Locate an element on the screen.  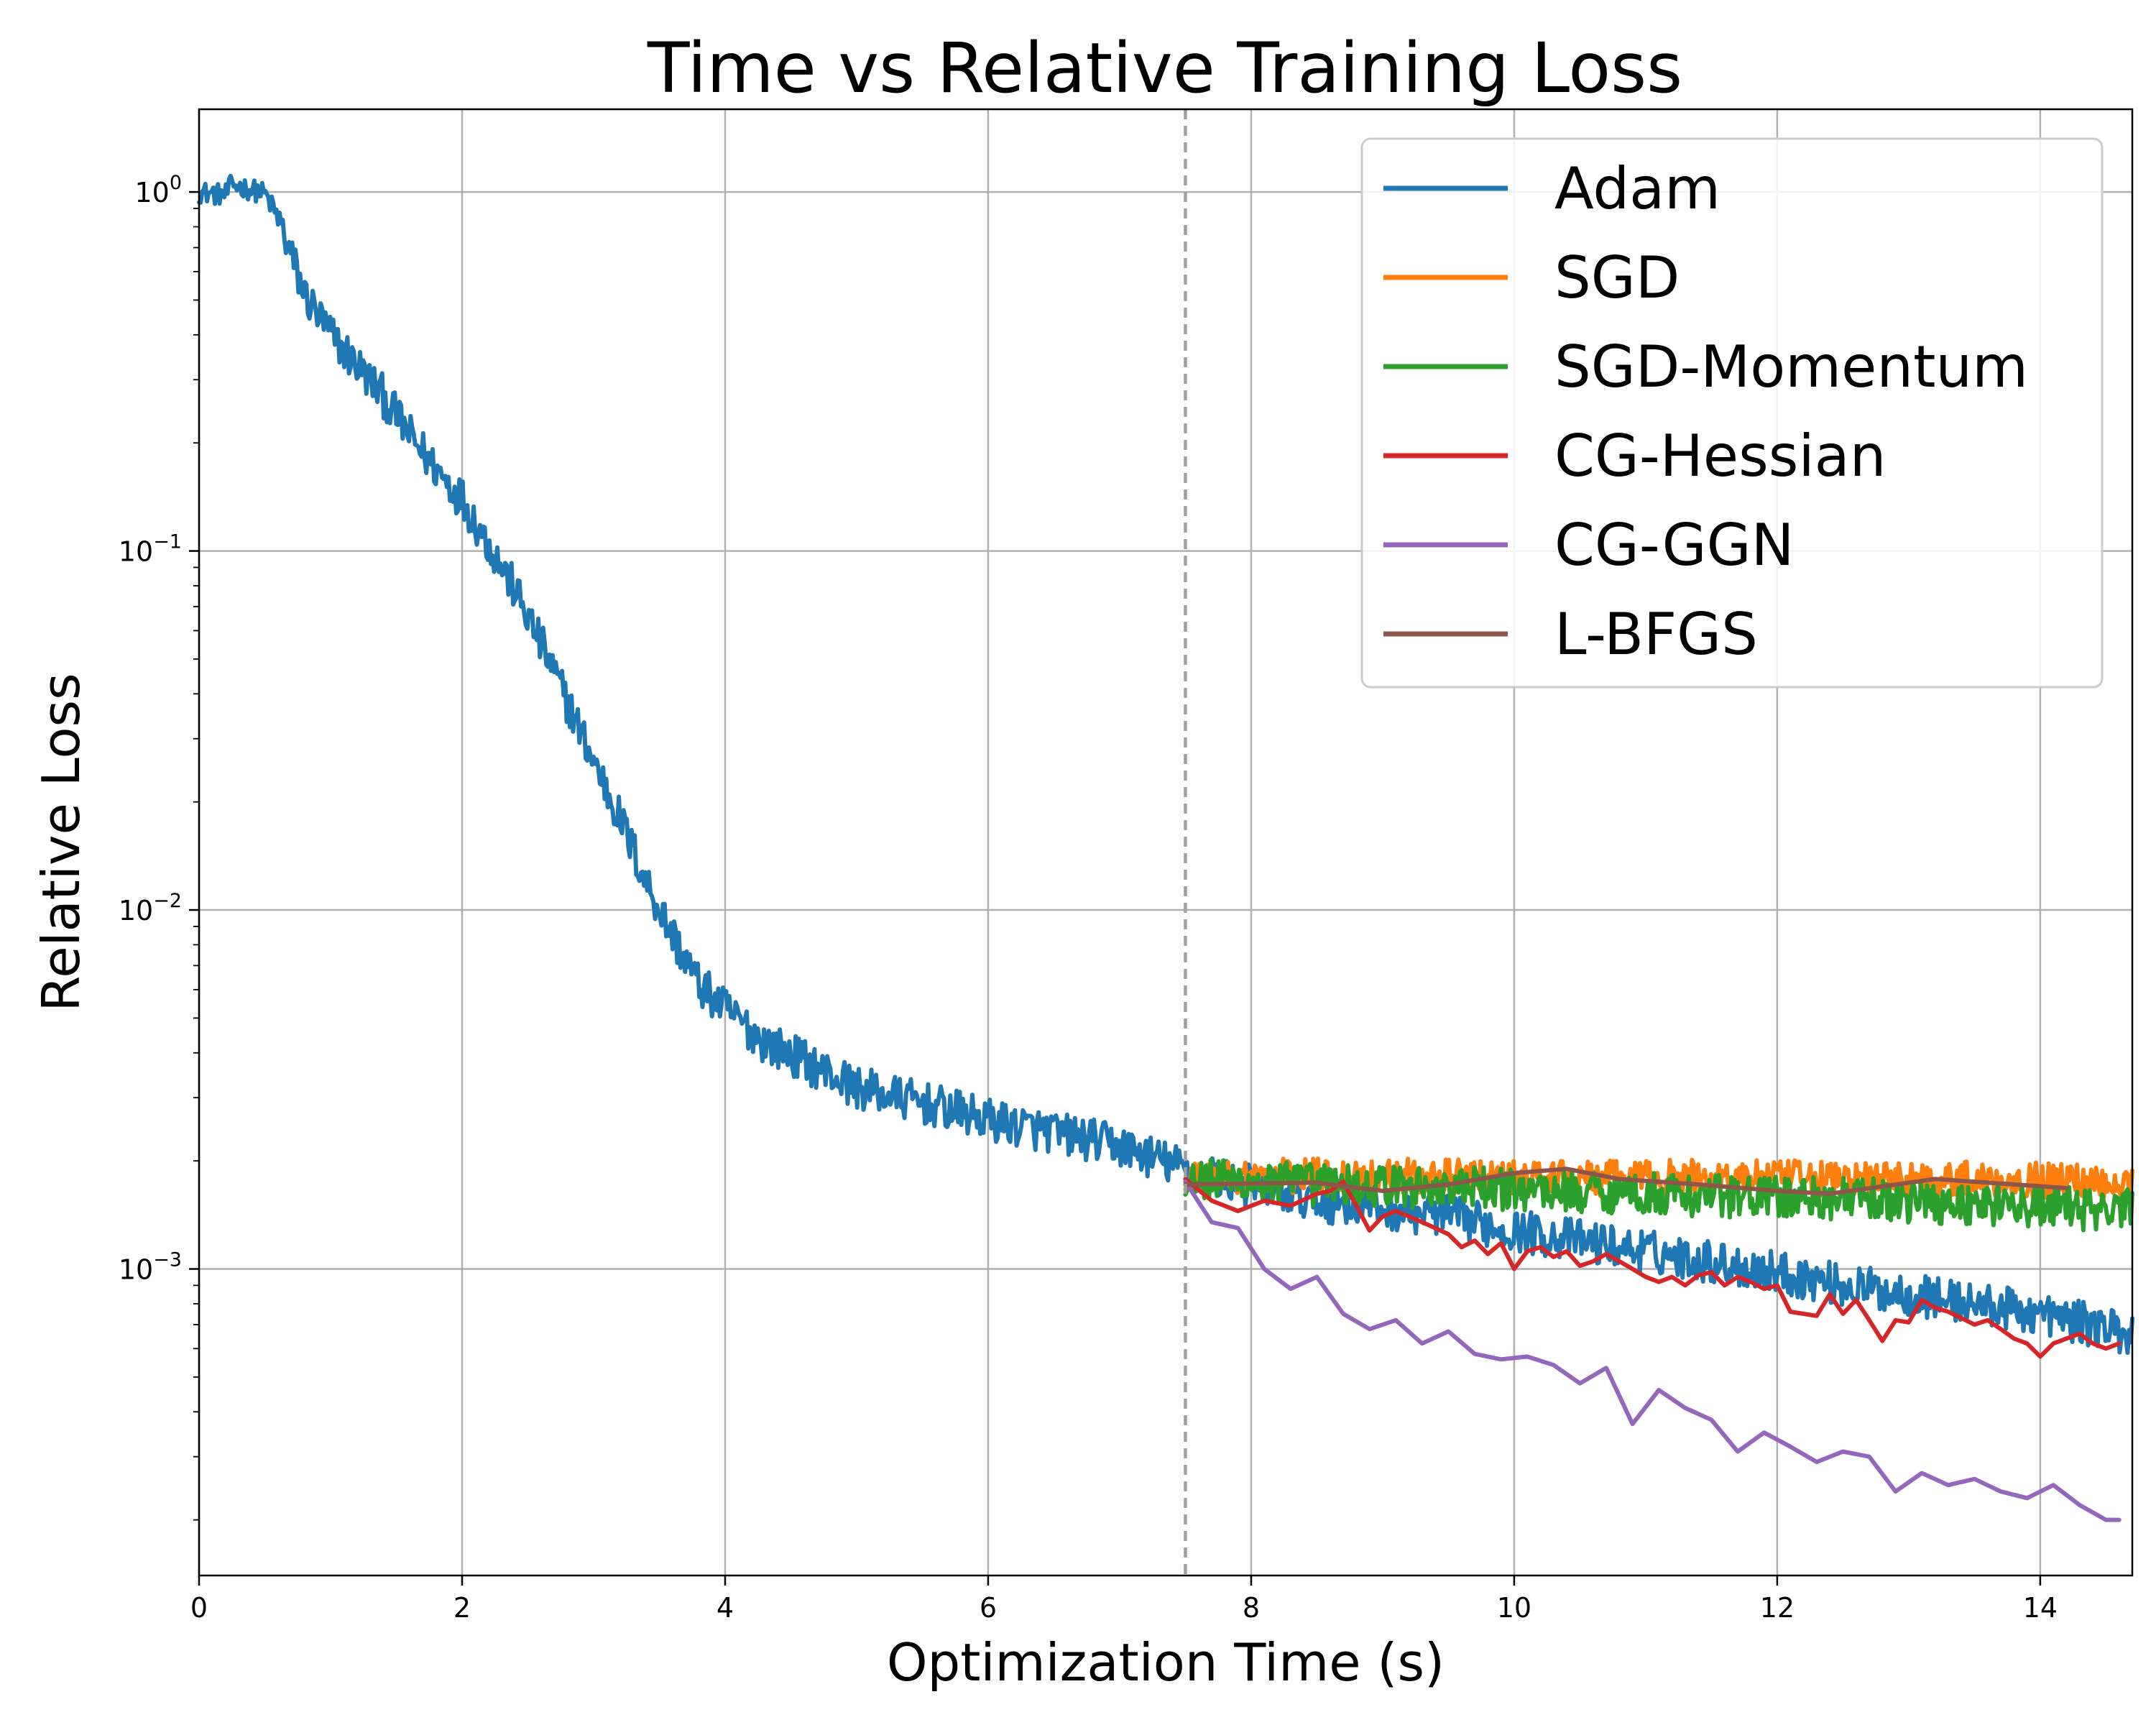
y-tick-label: 10⁰ is located at coordinates (158, 190).